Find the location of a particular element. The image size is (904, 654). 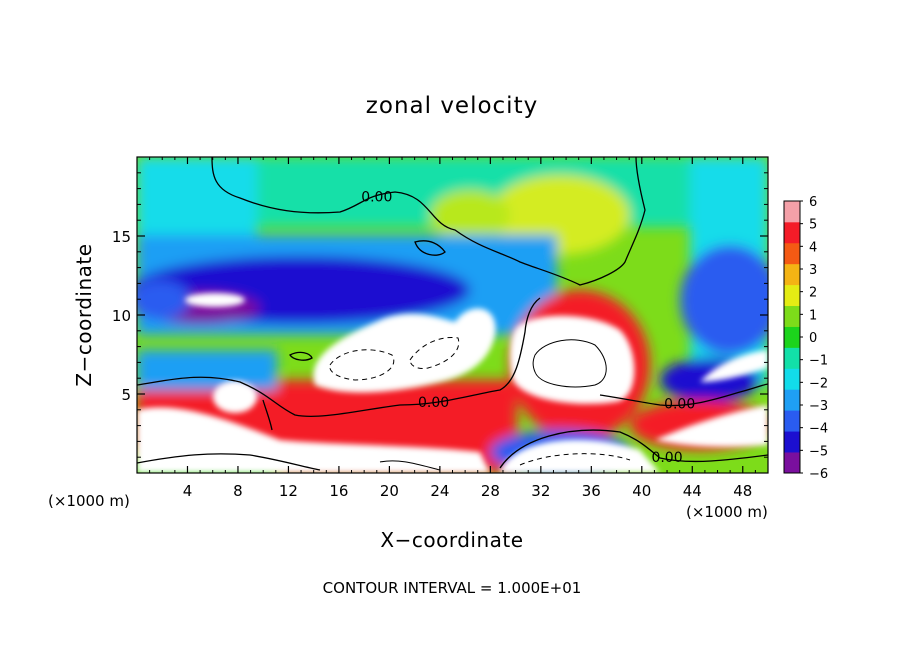

y-tick-label: 10 is located at coordinates (121, 316).